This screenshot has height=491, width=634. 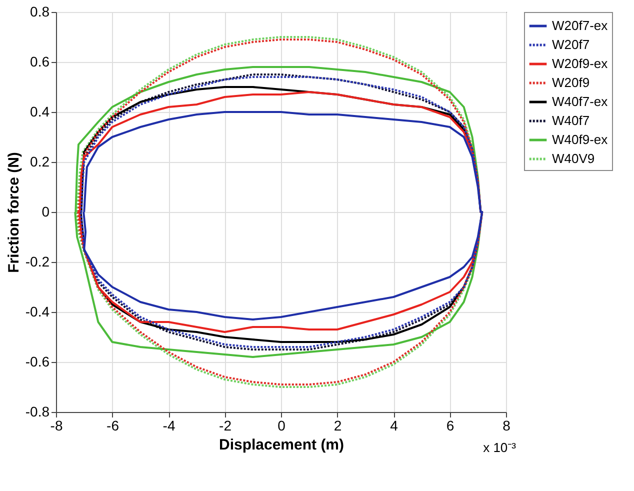 I want to click on y-tick-label: 0.8, so click(x=40, y=12).